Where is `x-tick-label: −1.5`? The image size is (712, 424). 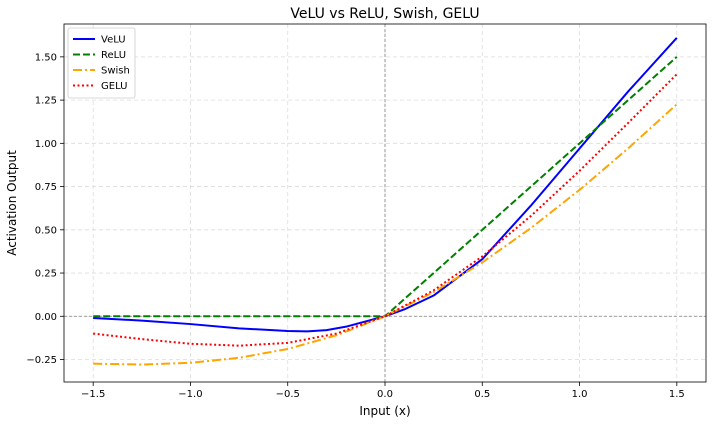
x-tick-label: −1.5 is located at coordinates (93, 394).